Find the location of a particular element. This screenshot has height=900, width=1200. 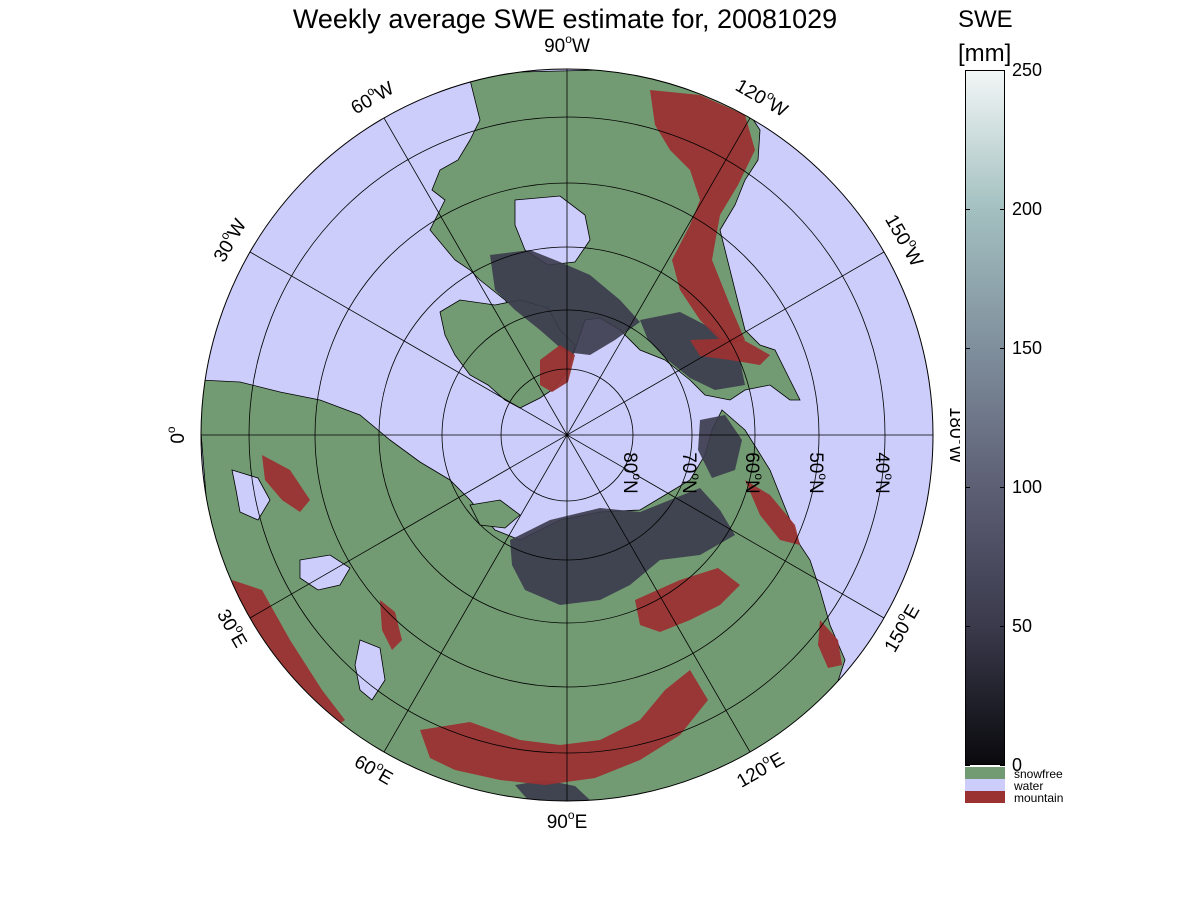

colorbar-tick-label: 200 is located at coordinates (1027, 209).